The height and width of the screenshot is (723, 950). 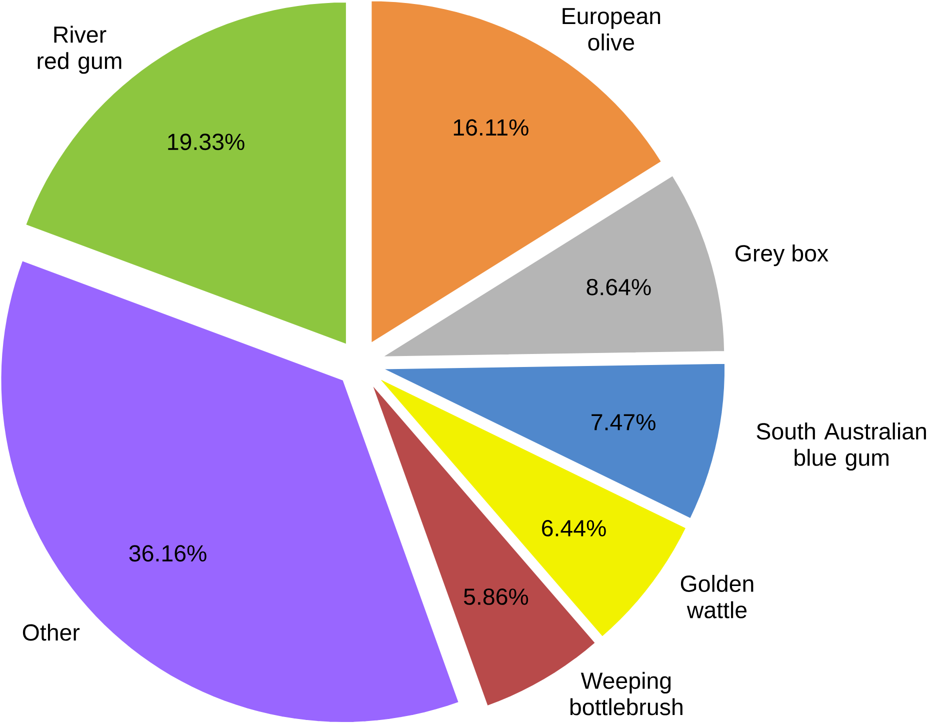 I want to click on slice-label: Golden wattle, so click(x=717, y=596).